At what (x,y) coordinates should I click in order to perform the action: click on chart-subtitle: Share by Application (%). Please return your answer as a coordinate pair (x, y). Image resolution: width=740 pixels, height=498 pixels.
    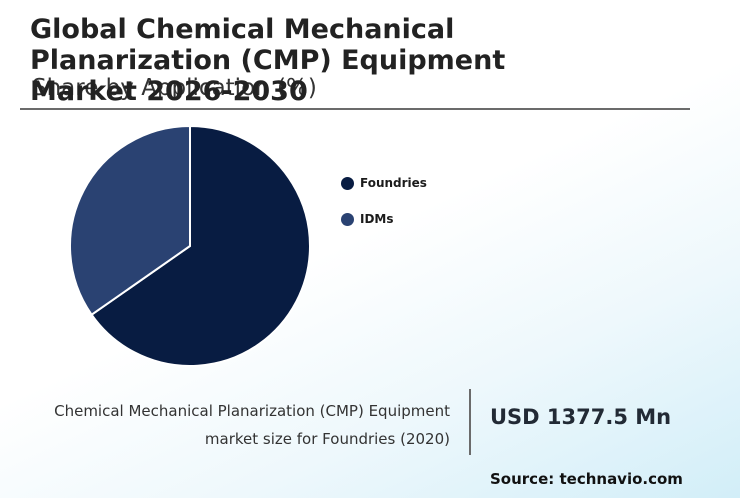
    Looking at the image, I should click on (174, 88).